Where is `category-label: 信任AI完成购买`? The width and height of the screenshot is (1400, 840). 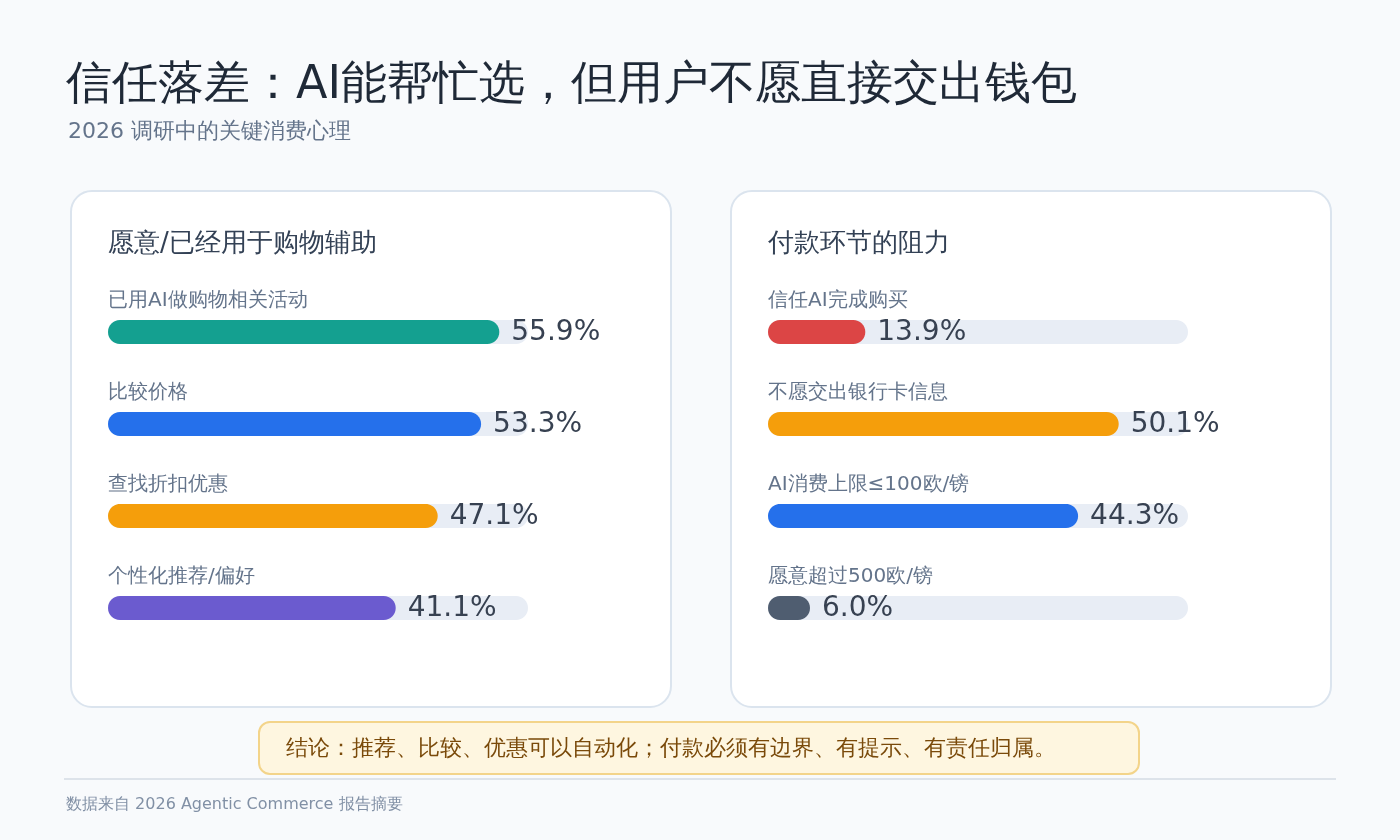
category-label: 信任AI完成购买 is located at coordinates (838, 299).